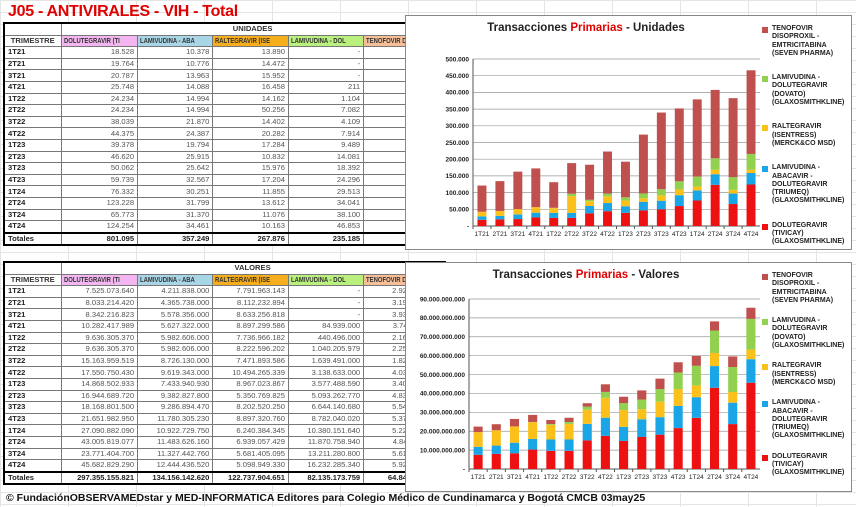  What do you see at coordinates (99, 191) in the screenshot?
I see `value-cell: 76.332` at bounding box center [99, 191].